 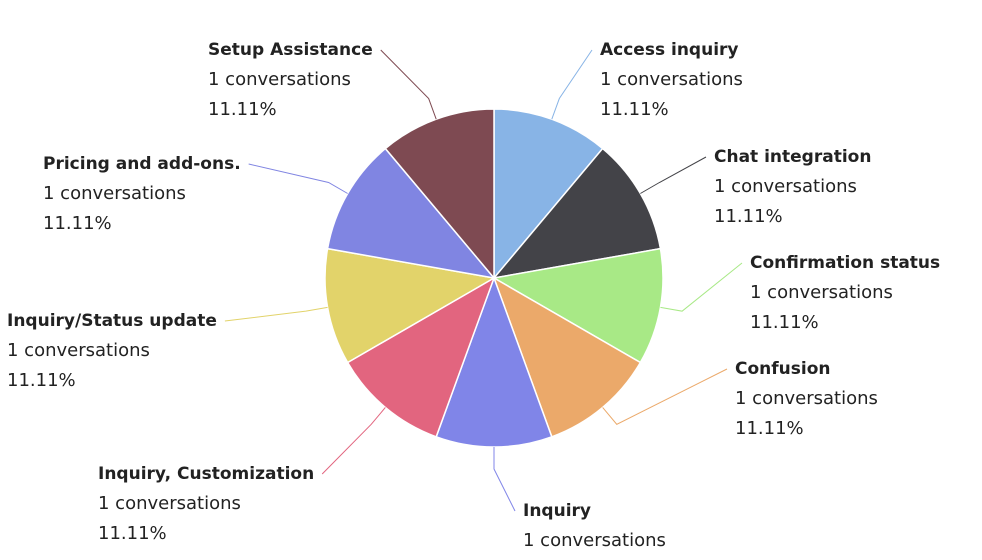 What do you see at coordinates (142, 164) in the screenshot?
I see `slice-name: Pricing and add-ons.` at bounding box center [142, 164].